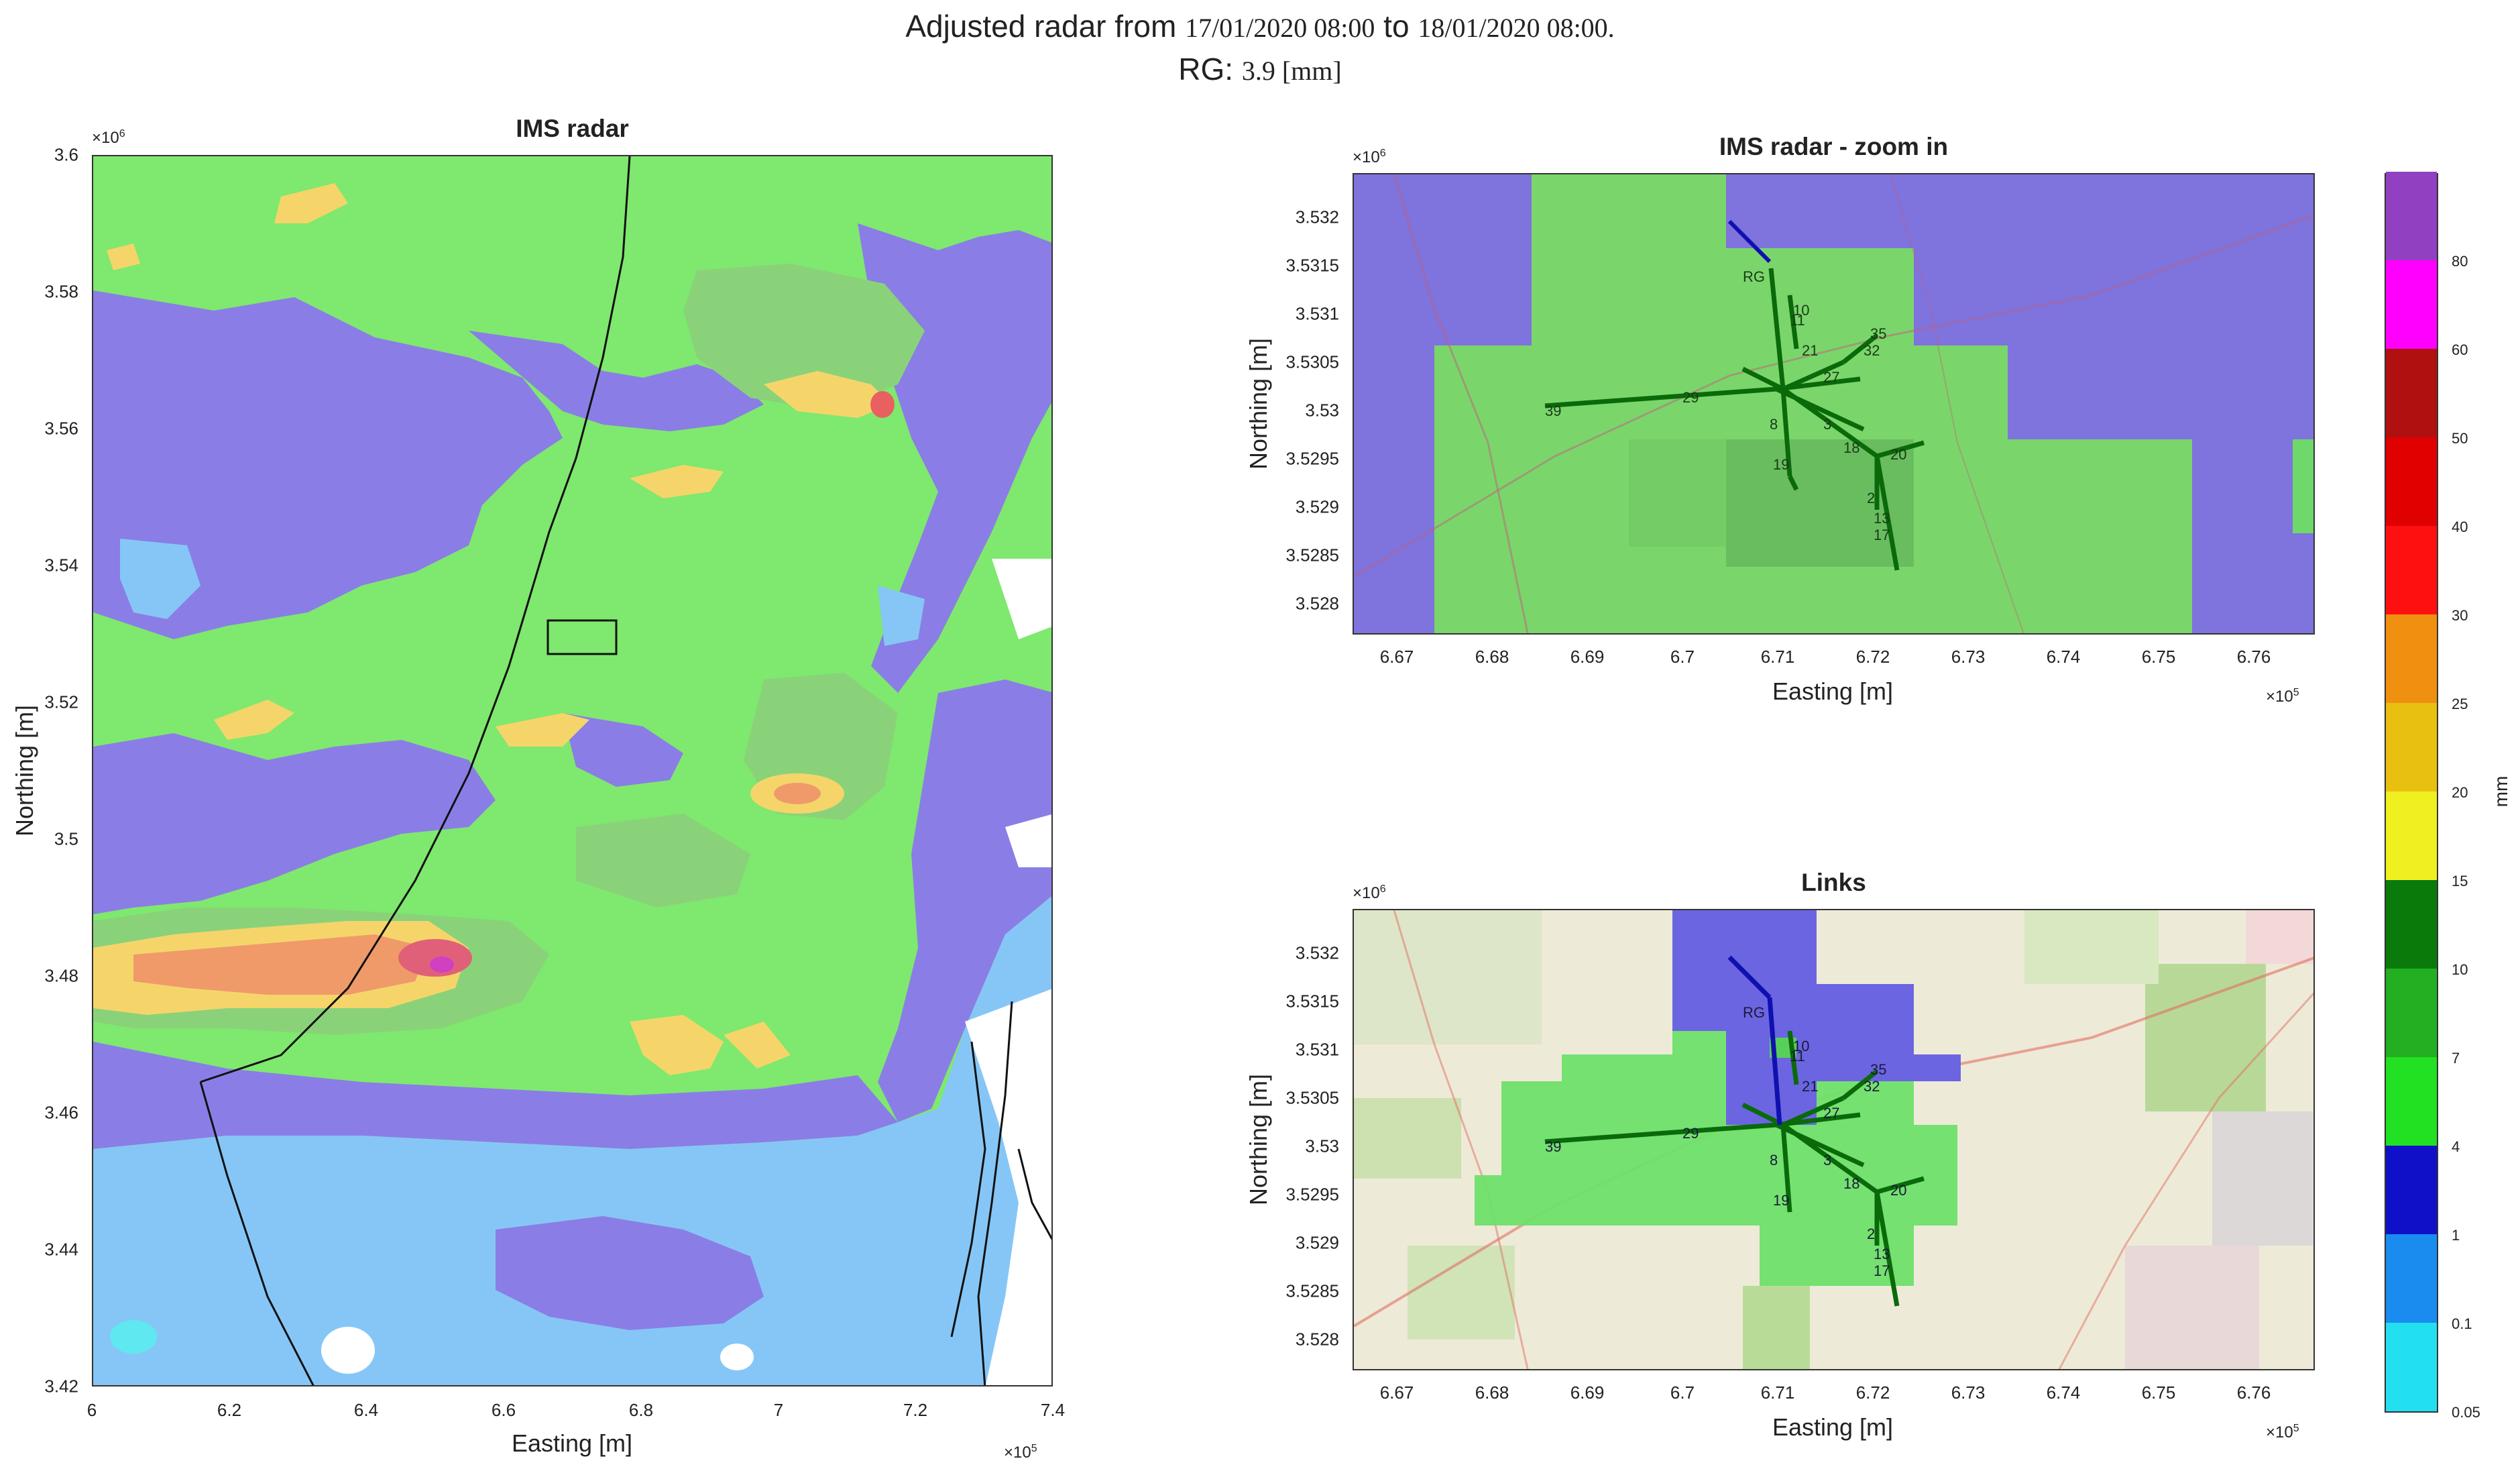  Describe the element at coordinates (66, 838) in the screenshot. I see `y-tick-label: 3.5` at that location.